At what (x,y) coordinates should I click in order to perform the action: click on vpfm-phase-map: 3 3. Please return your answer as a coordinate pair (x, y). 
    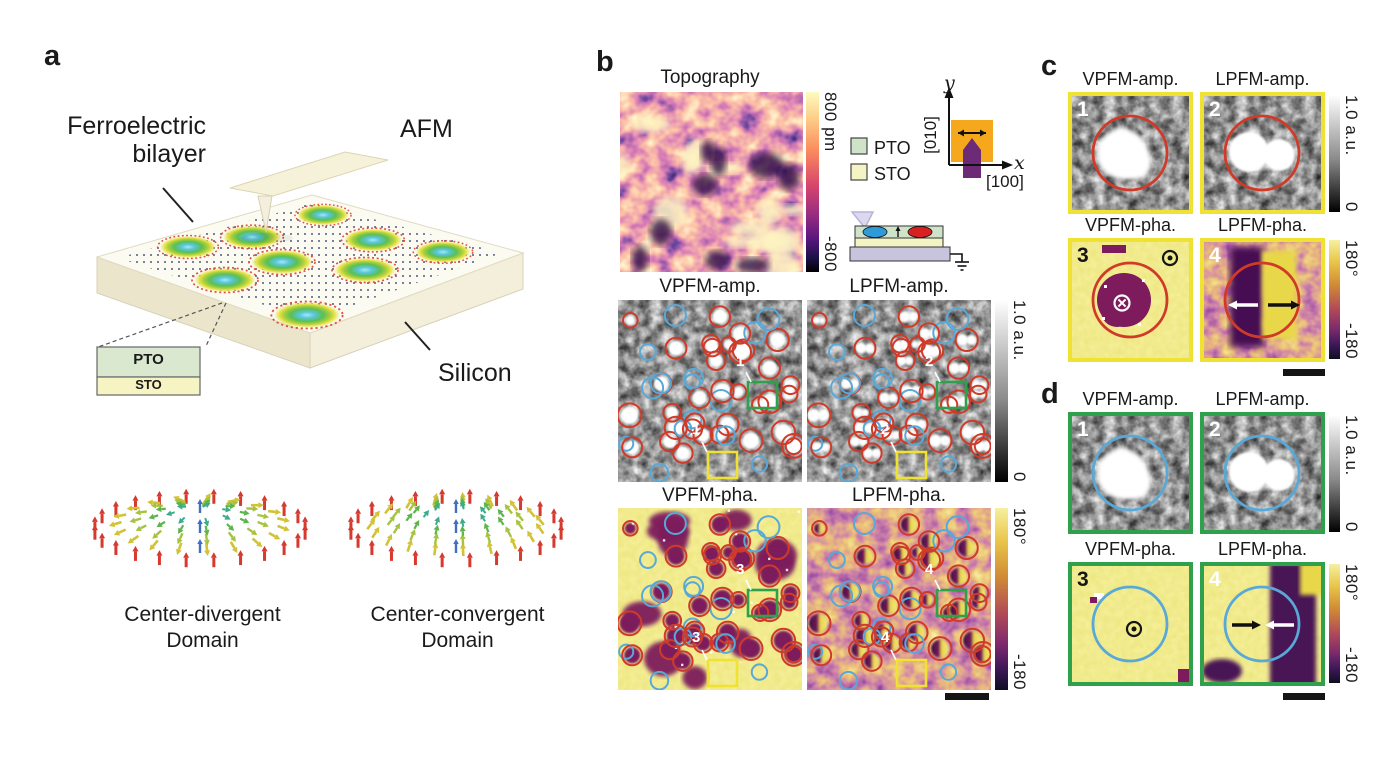
    Looking at the image, I should click on (710, 599).